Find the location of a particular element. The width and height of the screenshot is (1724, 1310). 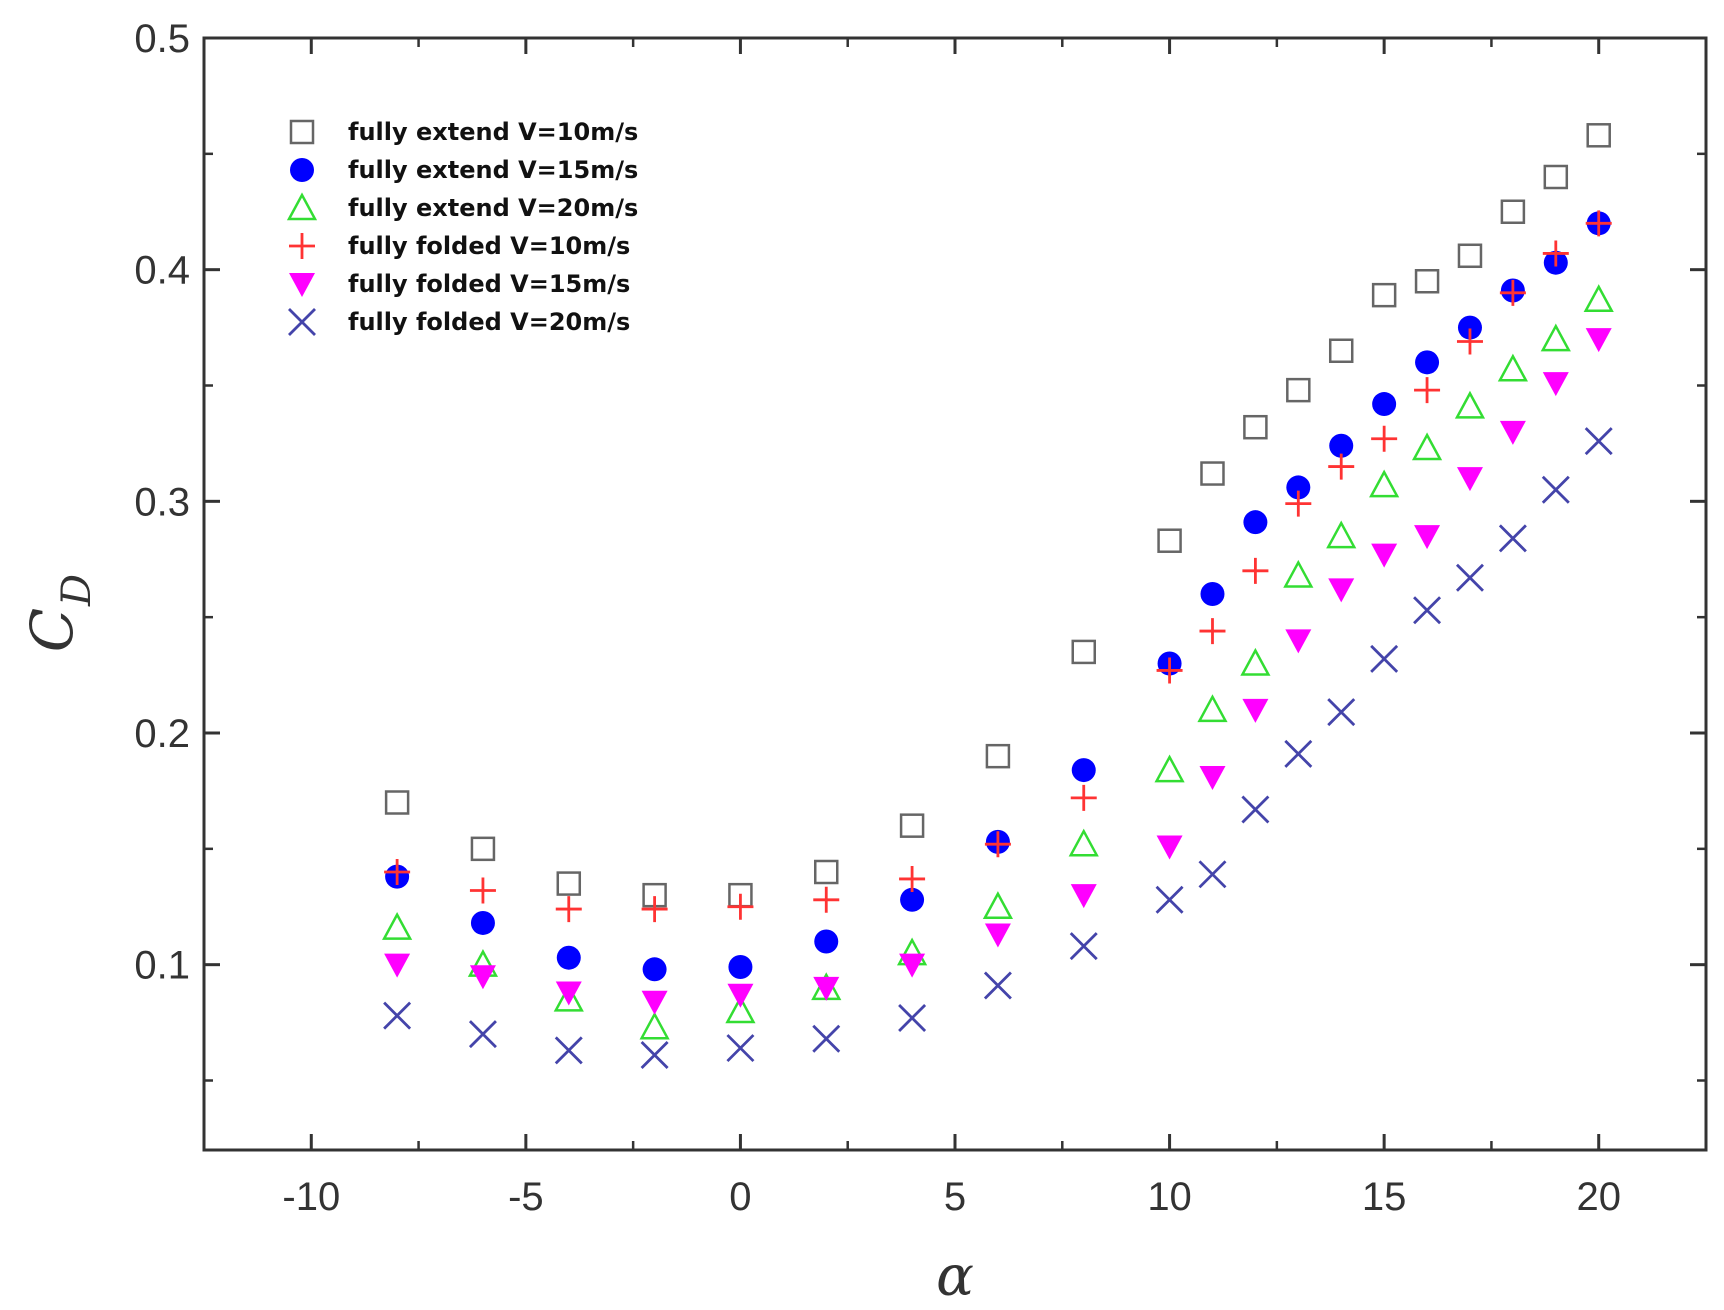

y-tick-label: 0.5 is located at coordinates (162, 39).